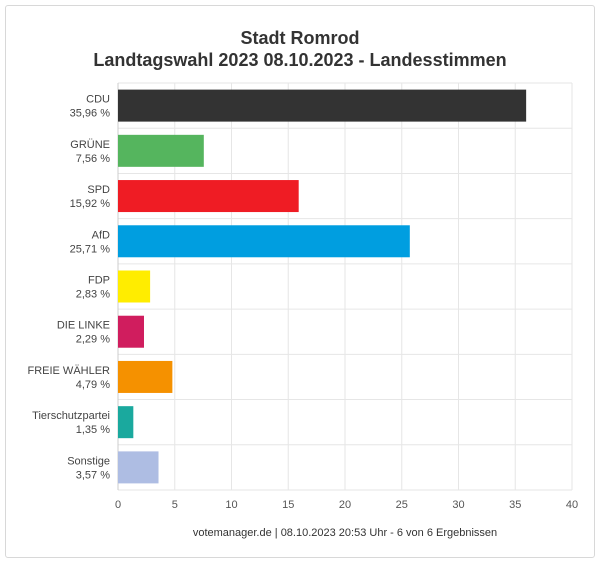 This screenshot has height=563, width=600. Describe the element at coordinates (300, 38) in the screenshot. I see `chart-title: Stadt Romrod` at that location.